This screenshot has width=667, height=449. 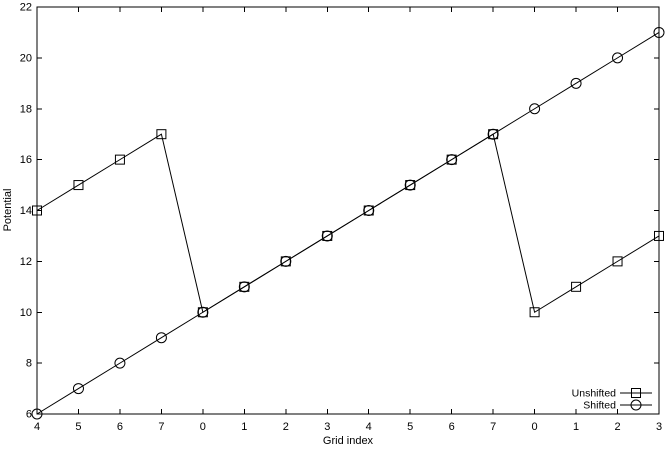 I want to click on legend-label-shifted: Shifted, so click(x=599, y=406).